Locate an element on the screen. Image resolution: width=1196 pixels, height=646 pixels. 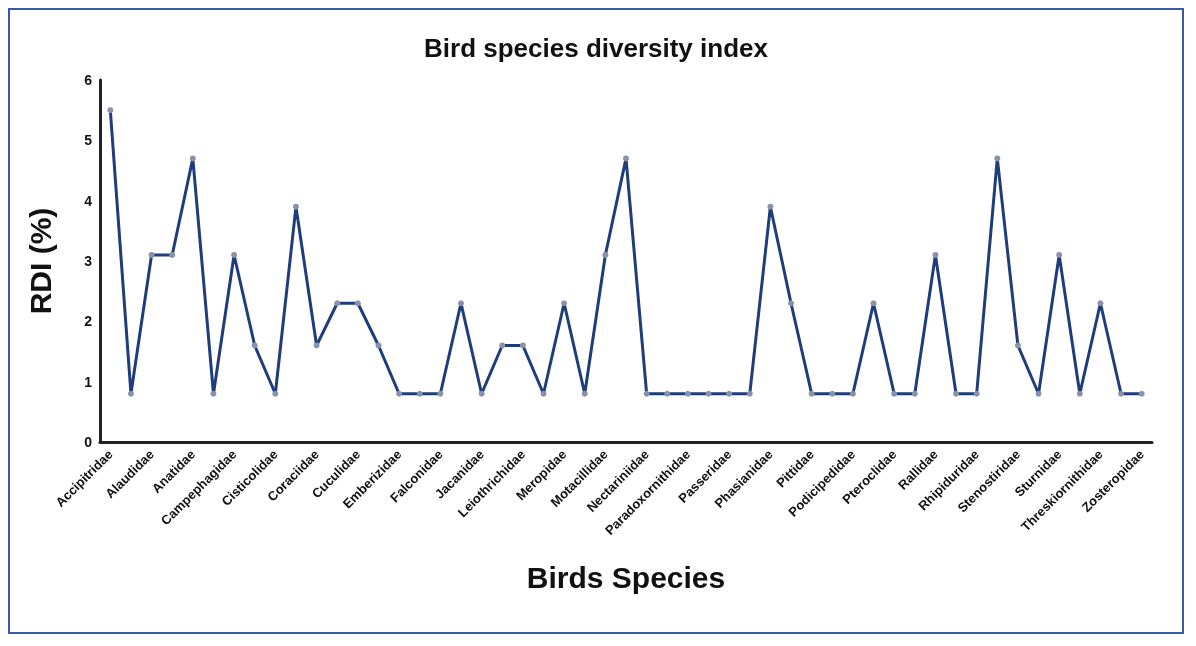
y-axis-title: RDI (%) is located at coordinates (40, 261).